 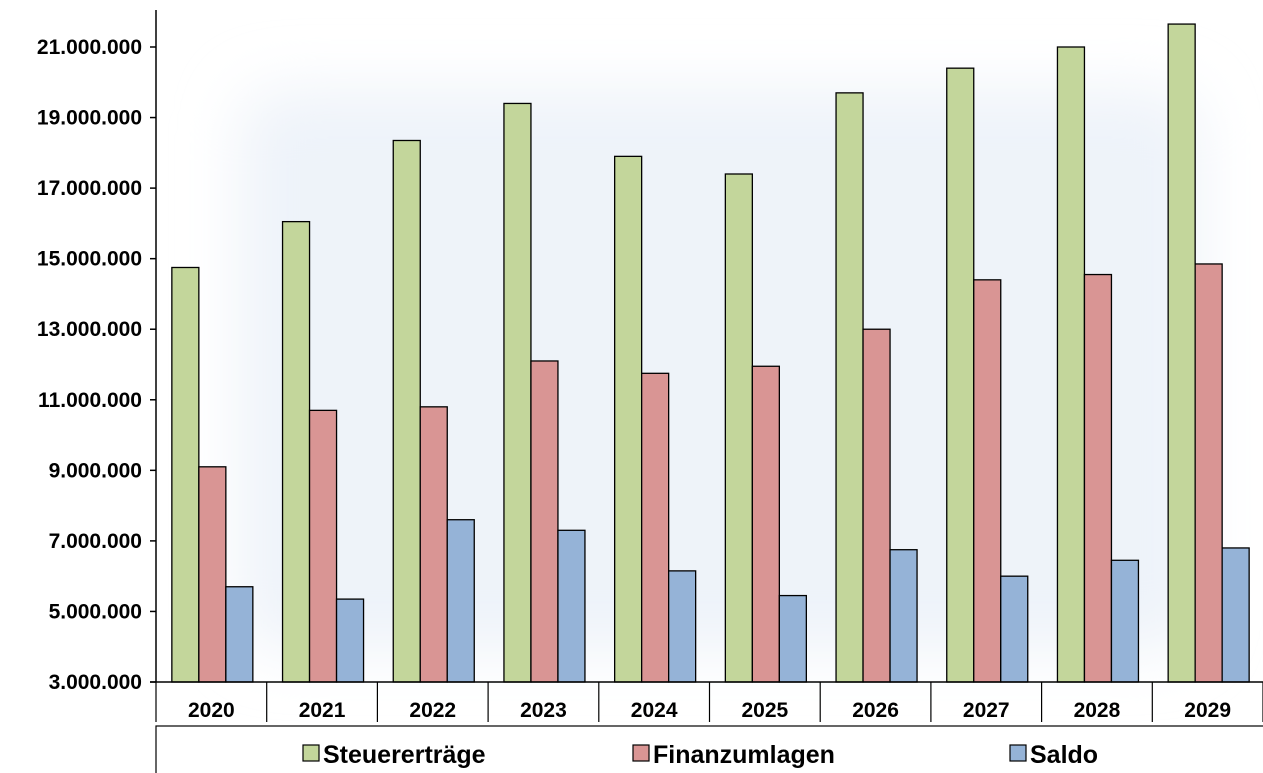 I want to click on x-tick-label: 2026, so click(x=875, y=710).